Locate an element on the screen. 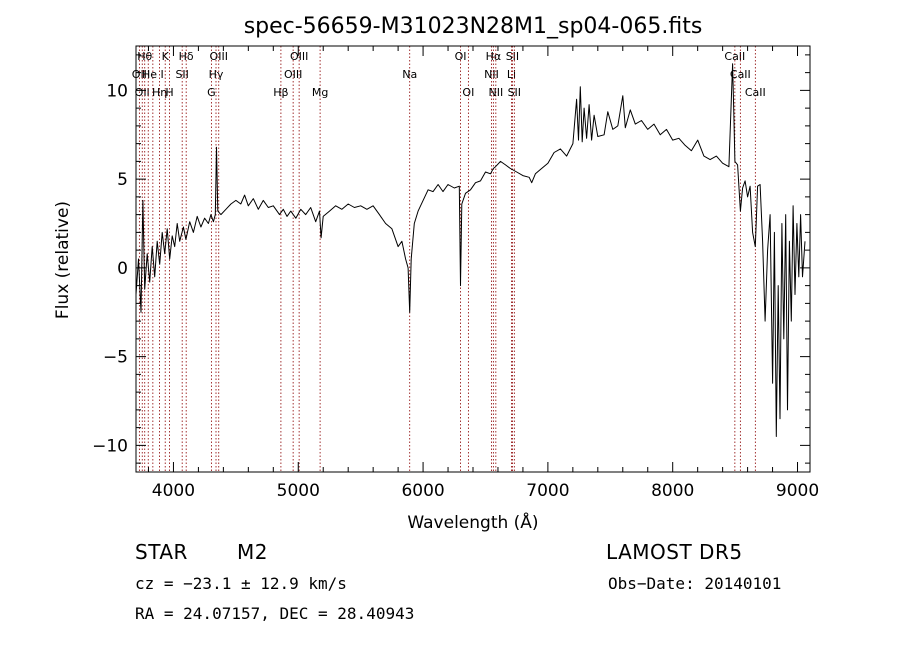  y-tick-label: 10 is located at coordinates (117, 91).